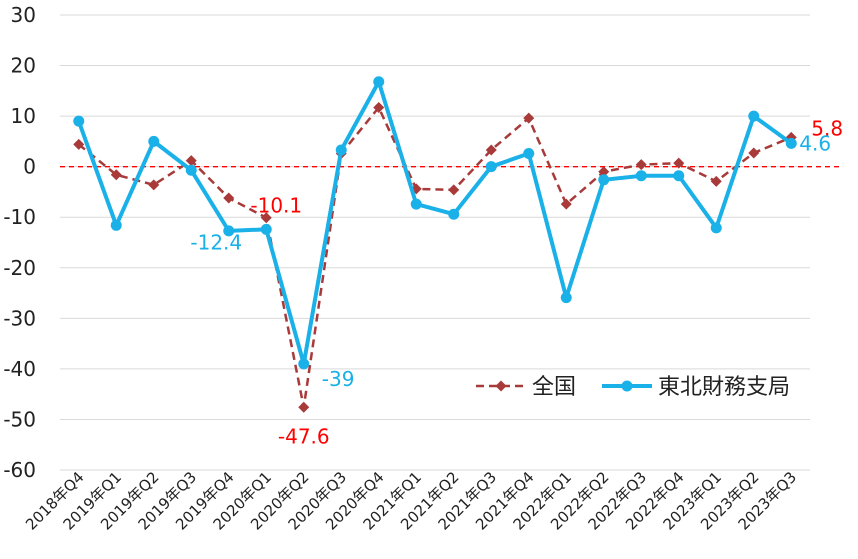 This screenshot has width=858, height=559. I want to click on y-tick-label: -50, so click(19, 419).